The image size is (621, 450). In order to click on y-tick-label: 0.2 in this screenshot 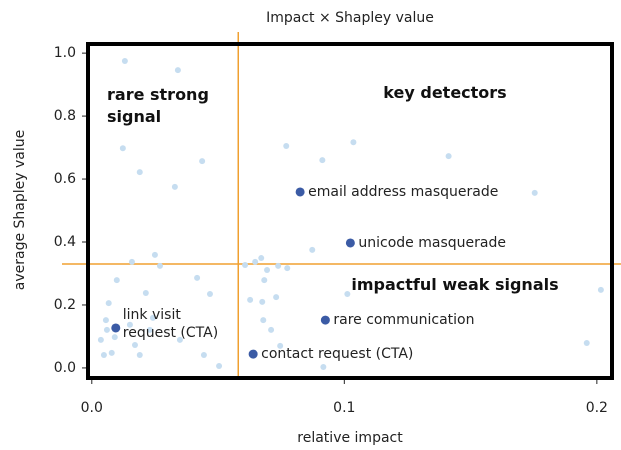, I will do `click(65, 305)`.